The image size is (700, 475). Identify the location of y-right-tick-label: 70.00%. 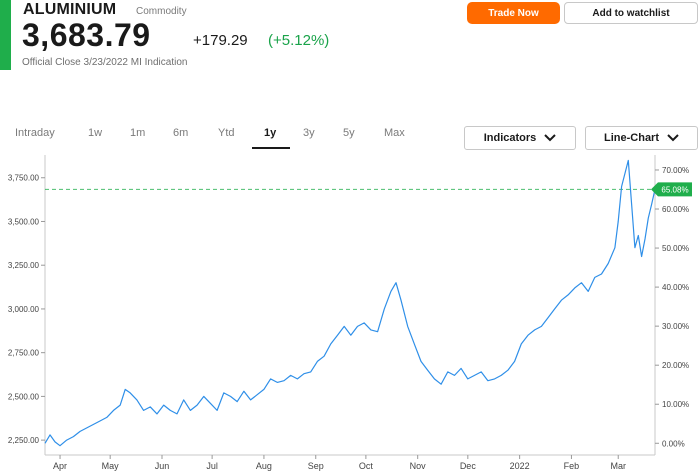
(675, 170).